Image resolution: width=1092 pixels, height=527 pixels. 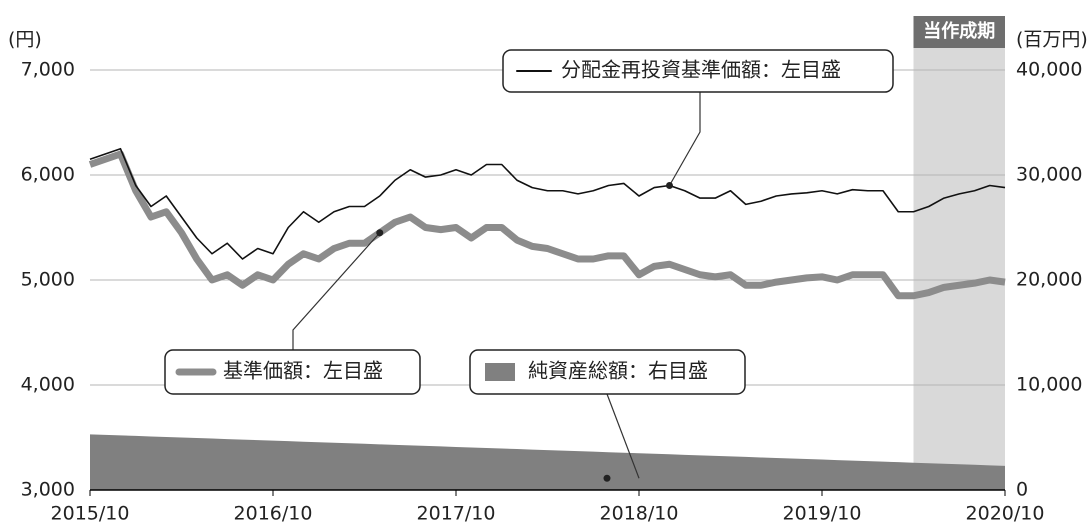 I want to click on y2-tick-label: 30,000, so click(x=1049, y=175).